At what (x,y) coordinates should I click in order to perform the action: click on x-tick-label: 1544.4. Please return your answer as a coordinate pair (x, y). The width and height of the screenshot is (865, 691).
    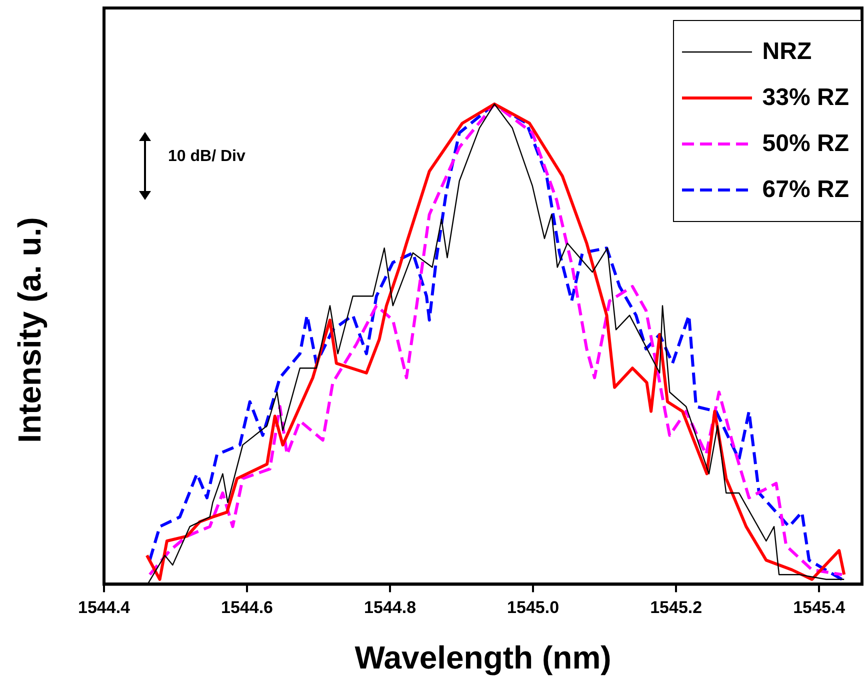
    Looking at the image, I should click on (104, 608).